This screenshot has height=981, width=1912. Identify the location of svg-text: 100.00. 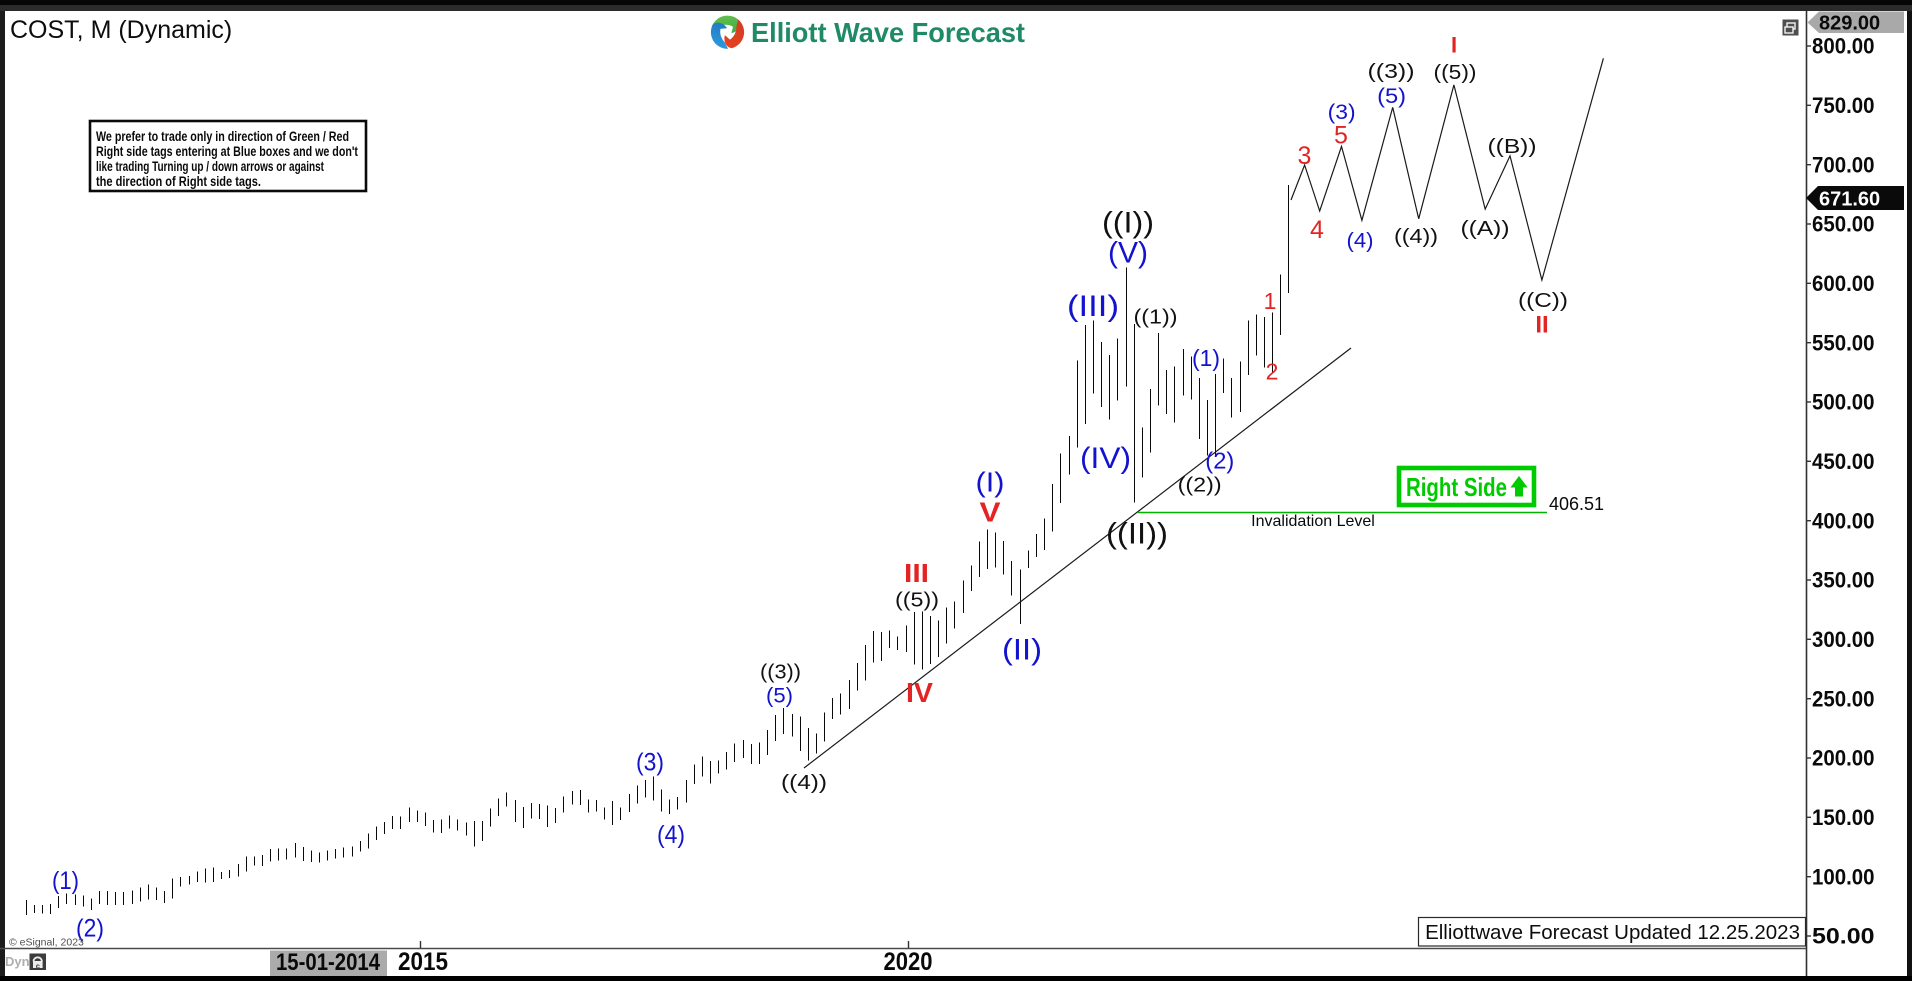
(1843, 876).